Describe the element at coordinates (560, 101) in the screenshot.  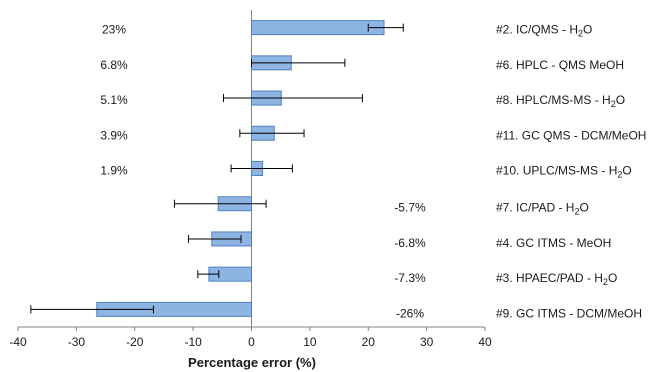
I see `category-label: #8. HPLC/MS-MS - H2O` at that location.